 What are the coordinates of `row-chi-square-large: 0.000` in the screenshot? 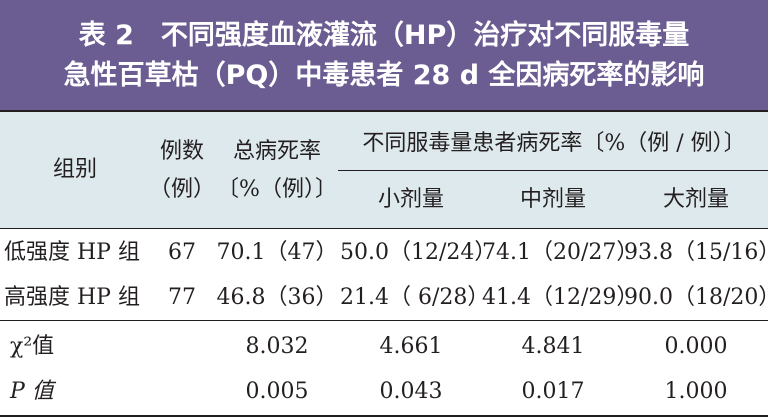 It's located at (696, 346).